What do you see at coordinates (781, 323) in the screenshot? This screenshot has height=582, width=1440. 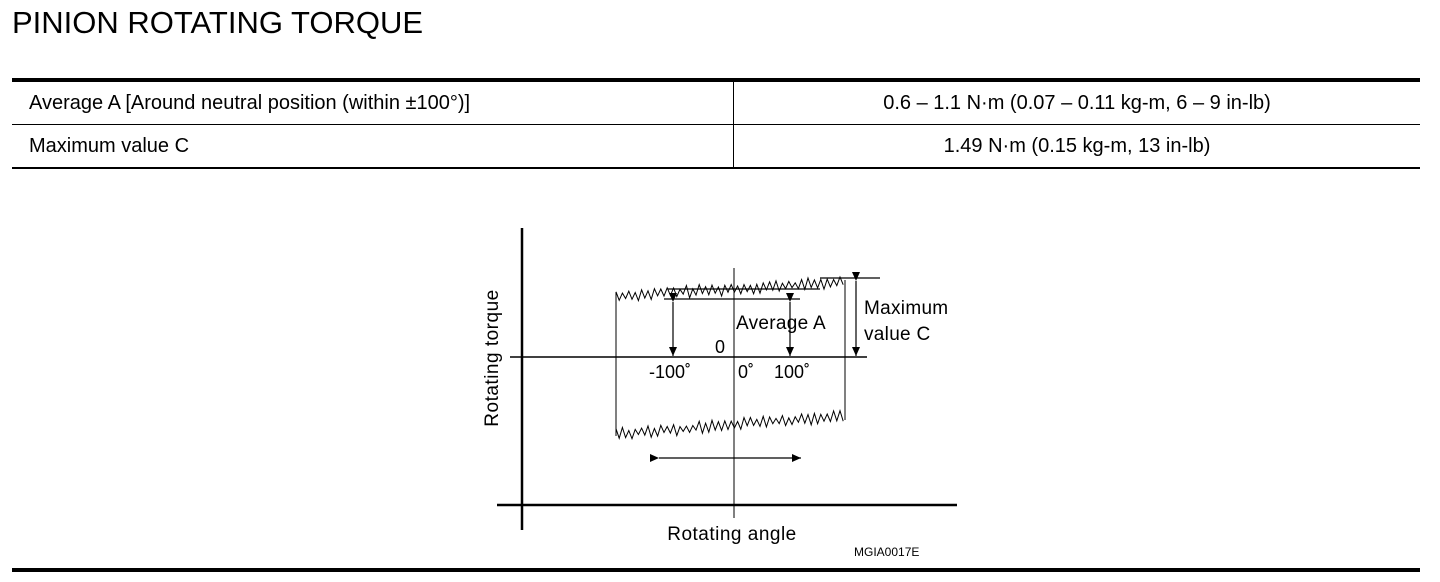 I see `average-a-label: Average A` at bounding box center [781, 323].